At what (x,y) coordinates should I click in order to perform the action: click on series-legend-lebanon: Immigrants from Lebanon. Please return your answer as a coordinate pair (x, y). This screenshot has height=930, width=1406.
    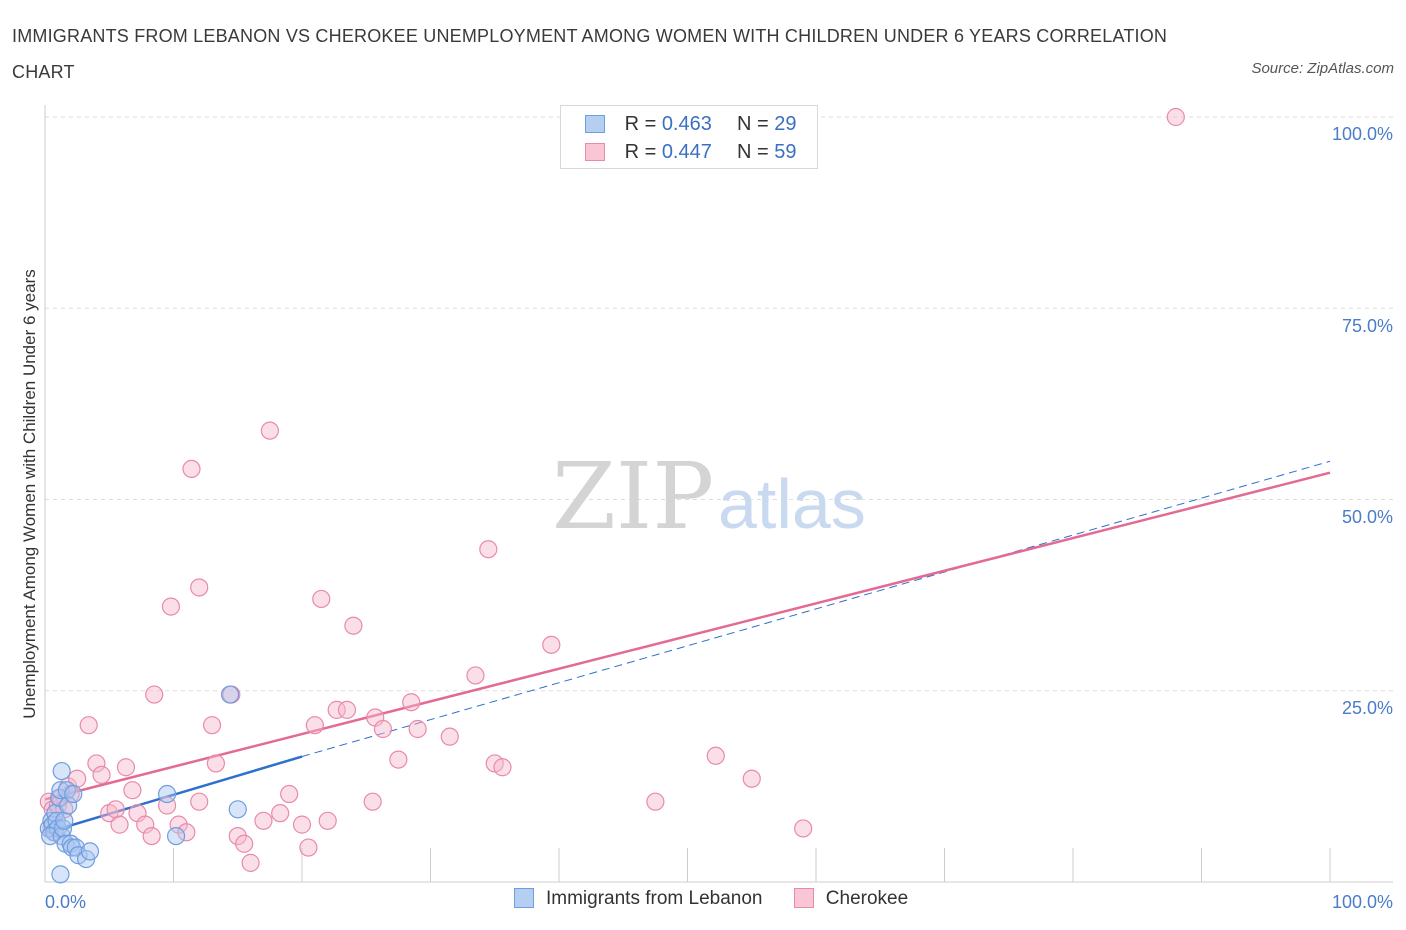
    Looking at the image, I should click on (638, 899).